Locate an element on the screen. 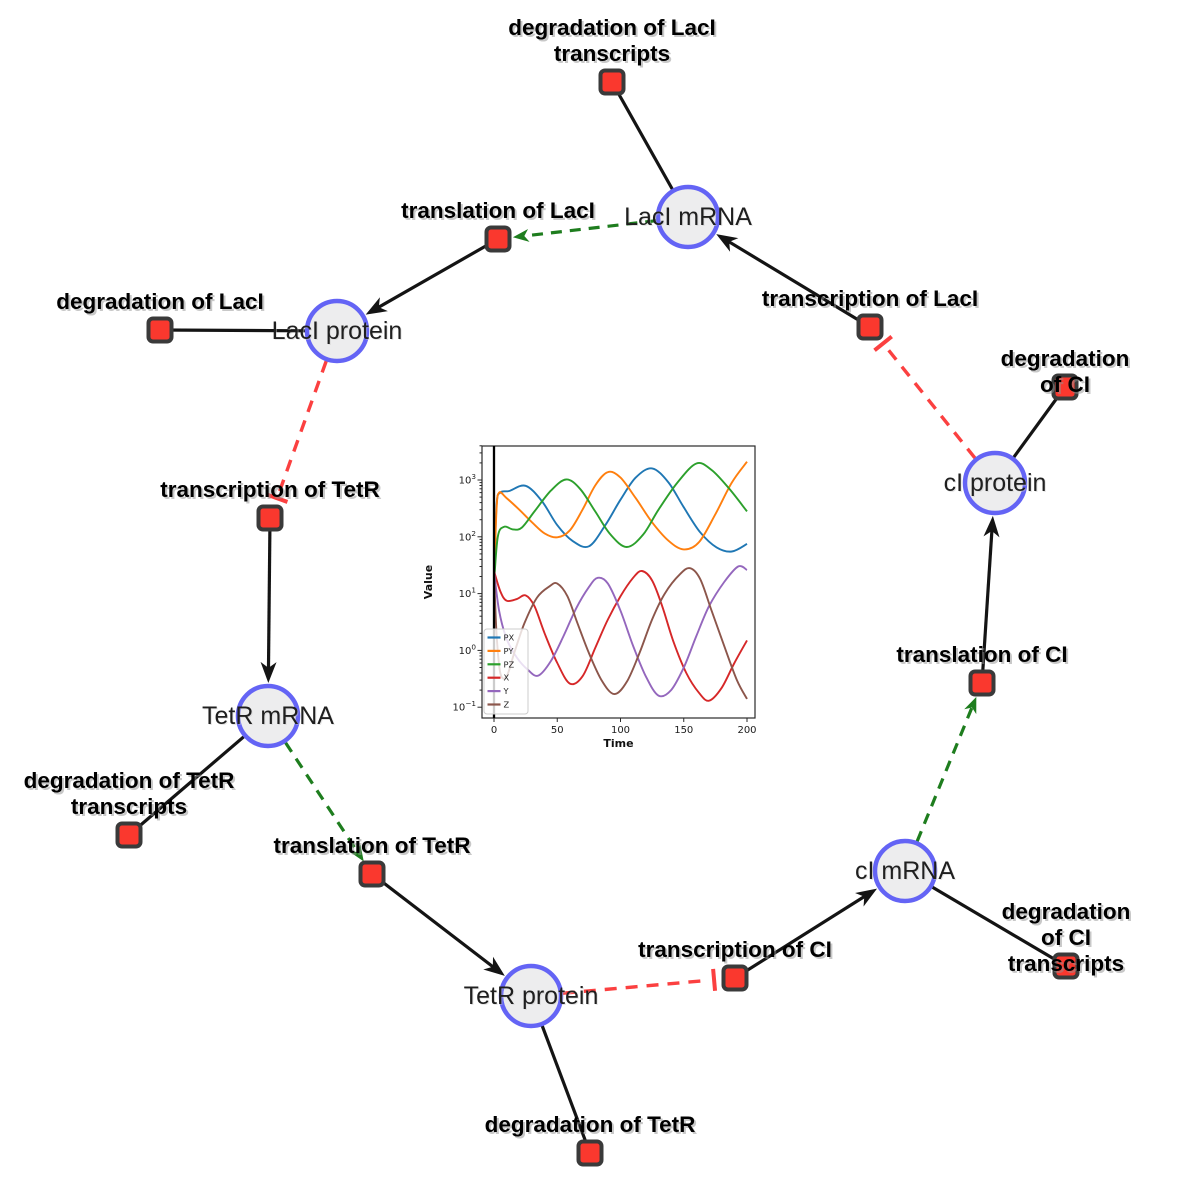  series-line-py is located at coordinates (620, 522).